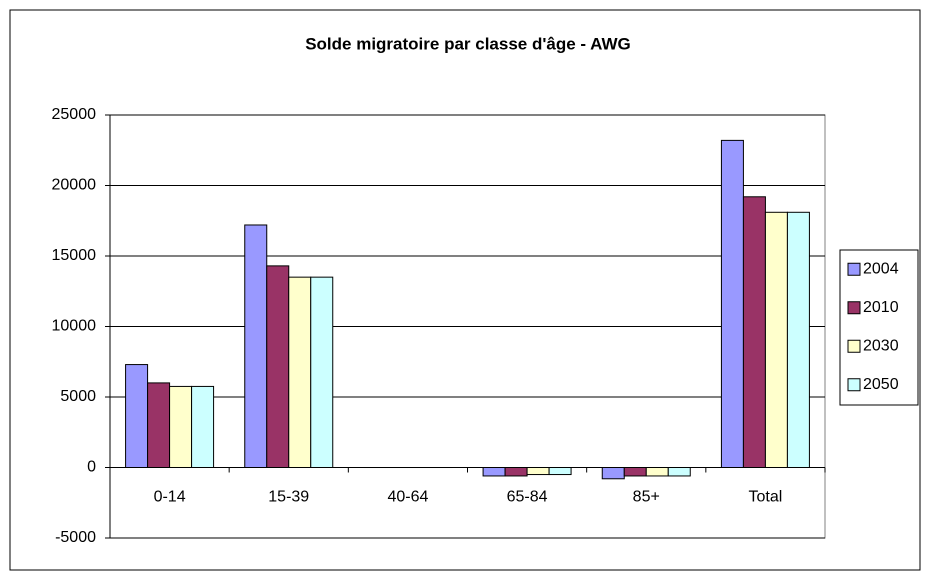 The image size is (926, 579). What do you see at coordinates (74, 326) in the screenshot?
I see `y-tick-label: 10000` at bounding box center [74, 326].